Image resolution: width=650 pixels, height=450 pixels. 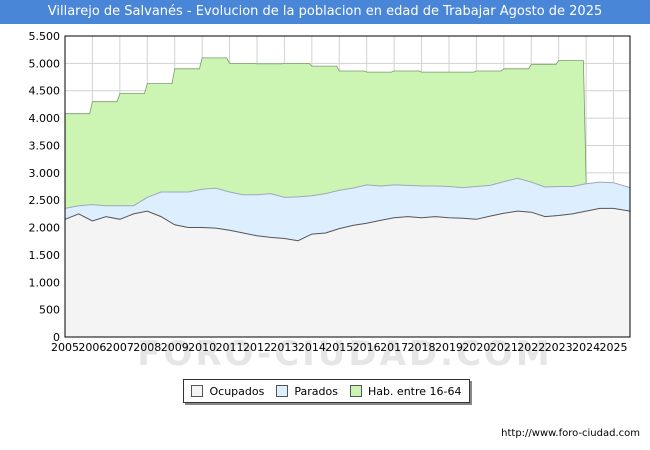 I want to click on x-tick-label: 2019, so click(x=449, y=347).